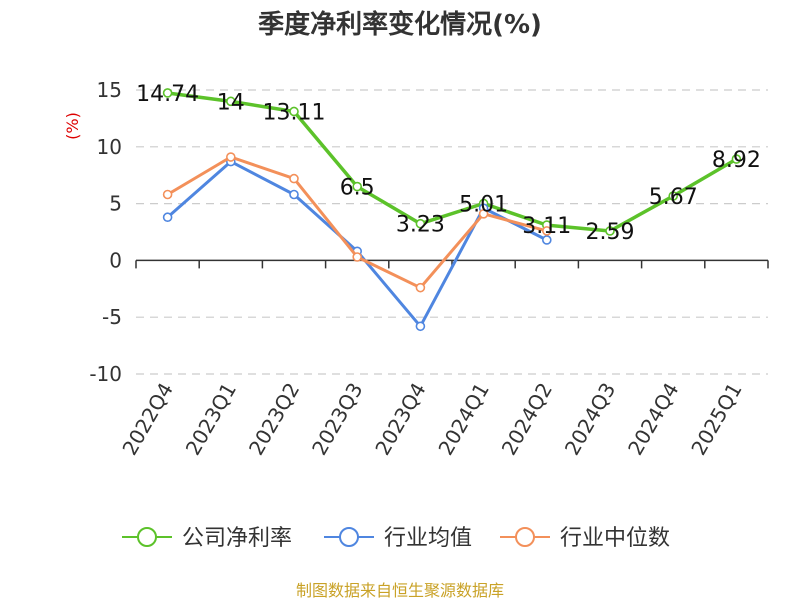  I want to click on x-tick-label: 2023Q2, so click(274, 419).